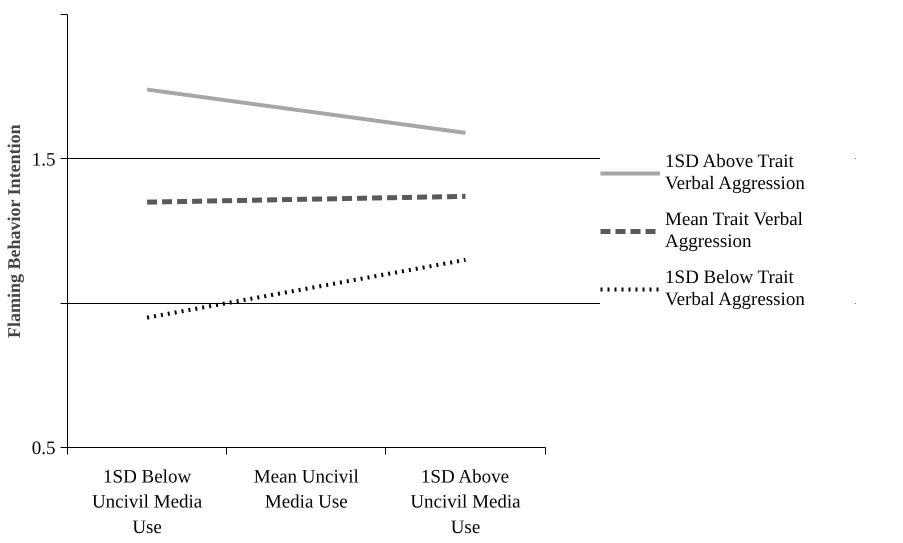 Image resolution: width=903 pixels, height=543 pixels. I want to click on y-tick-label: 1.5, so click(44, 159).